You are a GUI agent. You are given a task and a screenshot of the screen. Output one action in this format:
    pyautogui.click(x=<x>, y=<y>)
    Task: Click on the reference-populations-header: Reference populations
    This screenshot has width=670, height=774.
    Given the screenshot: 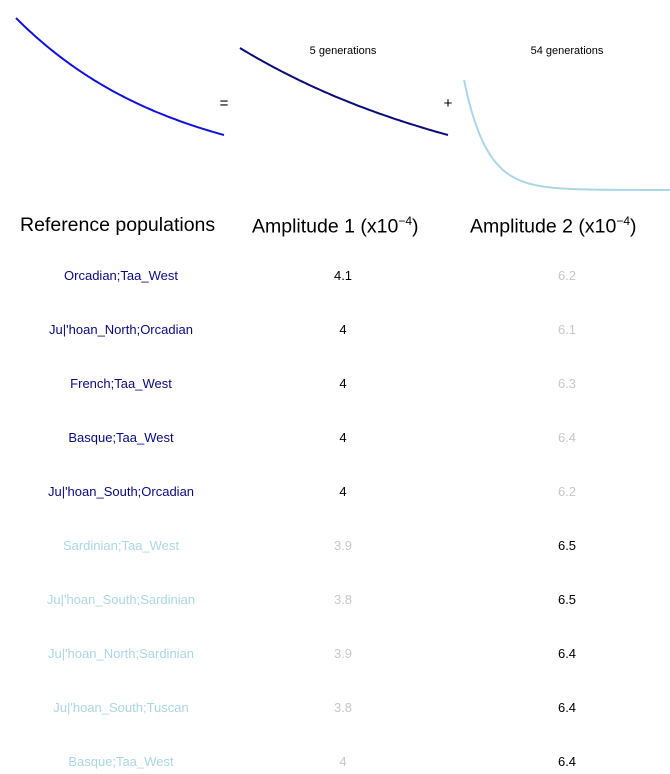 What is the action you would take?
    pyautogui.click(x=118, y=225)
    